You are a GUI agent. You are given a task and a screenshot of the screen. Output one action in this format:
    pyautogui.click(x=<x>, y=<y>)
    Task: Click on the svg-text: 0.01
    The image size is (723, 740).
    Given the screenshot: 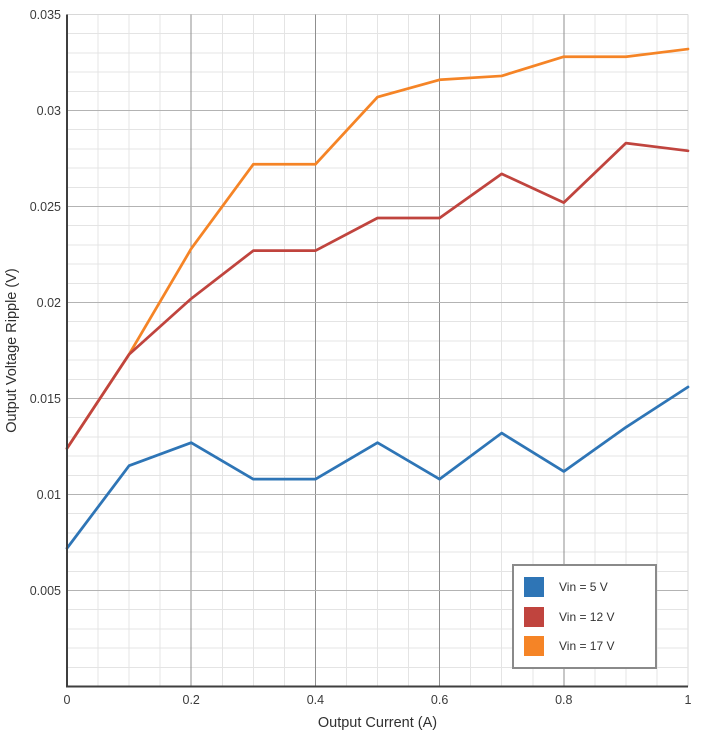 What is the action you would take?
    pyautogui.click(x=49, y=495)
    